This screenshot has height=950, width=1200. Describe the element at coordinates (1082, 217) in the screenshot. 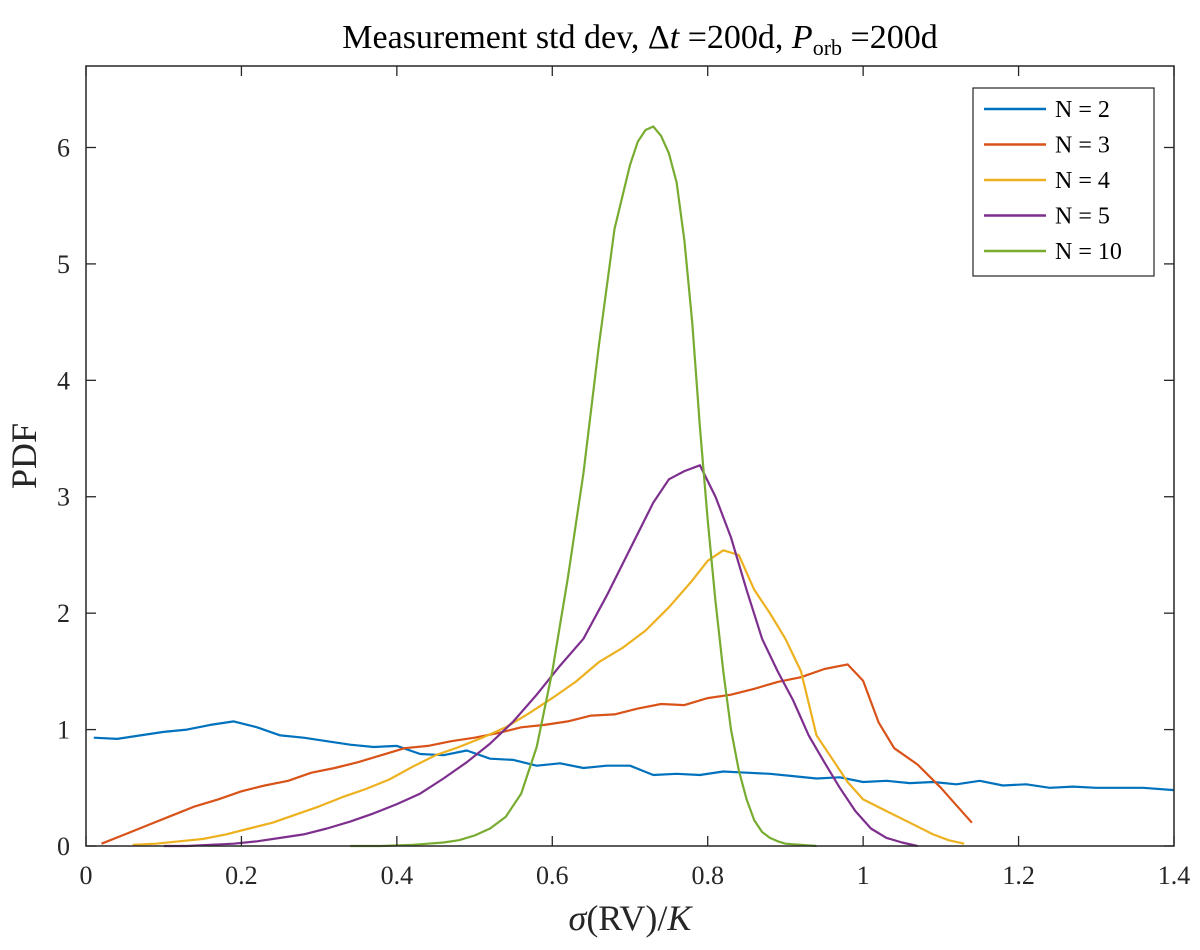

I see `legend-label-3: N = 5` at that location.